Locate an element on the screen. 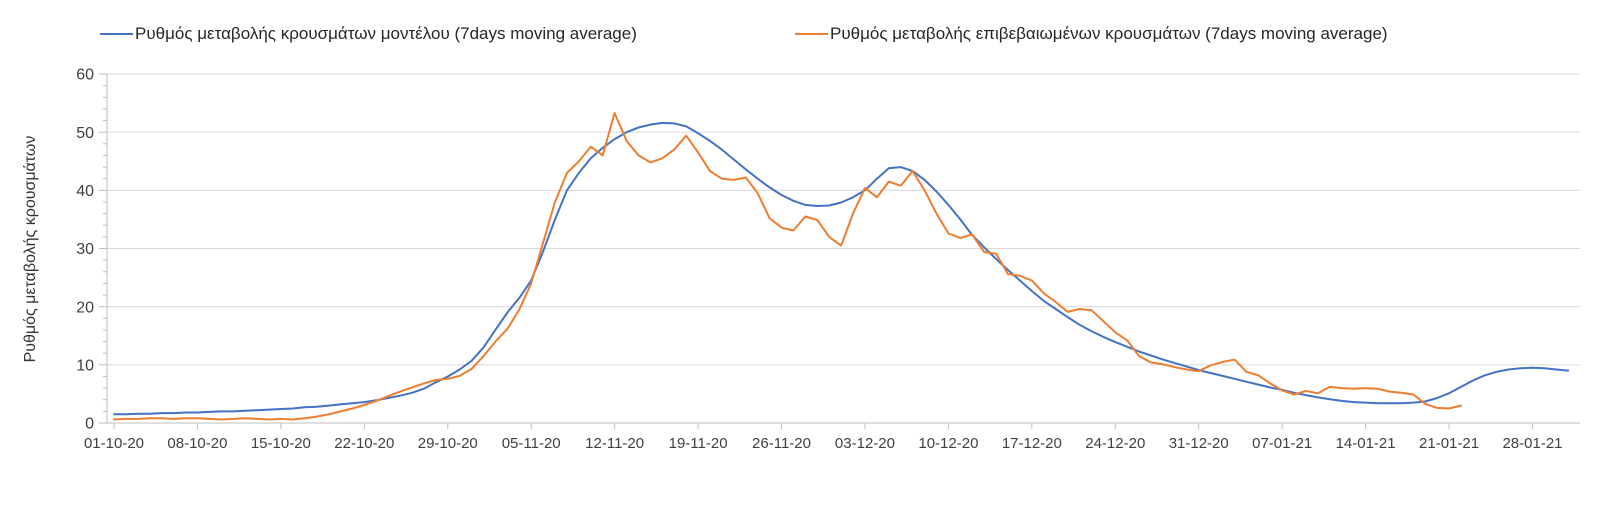  confirmed-series-line-swatch is located at coordinates (811, 34).